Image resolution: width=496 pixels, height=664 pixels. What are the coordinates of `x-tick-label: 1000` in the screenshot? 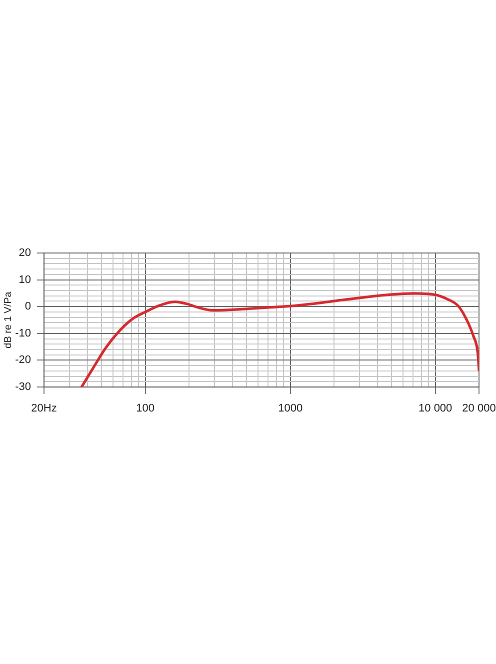 It's located at (290, 408).